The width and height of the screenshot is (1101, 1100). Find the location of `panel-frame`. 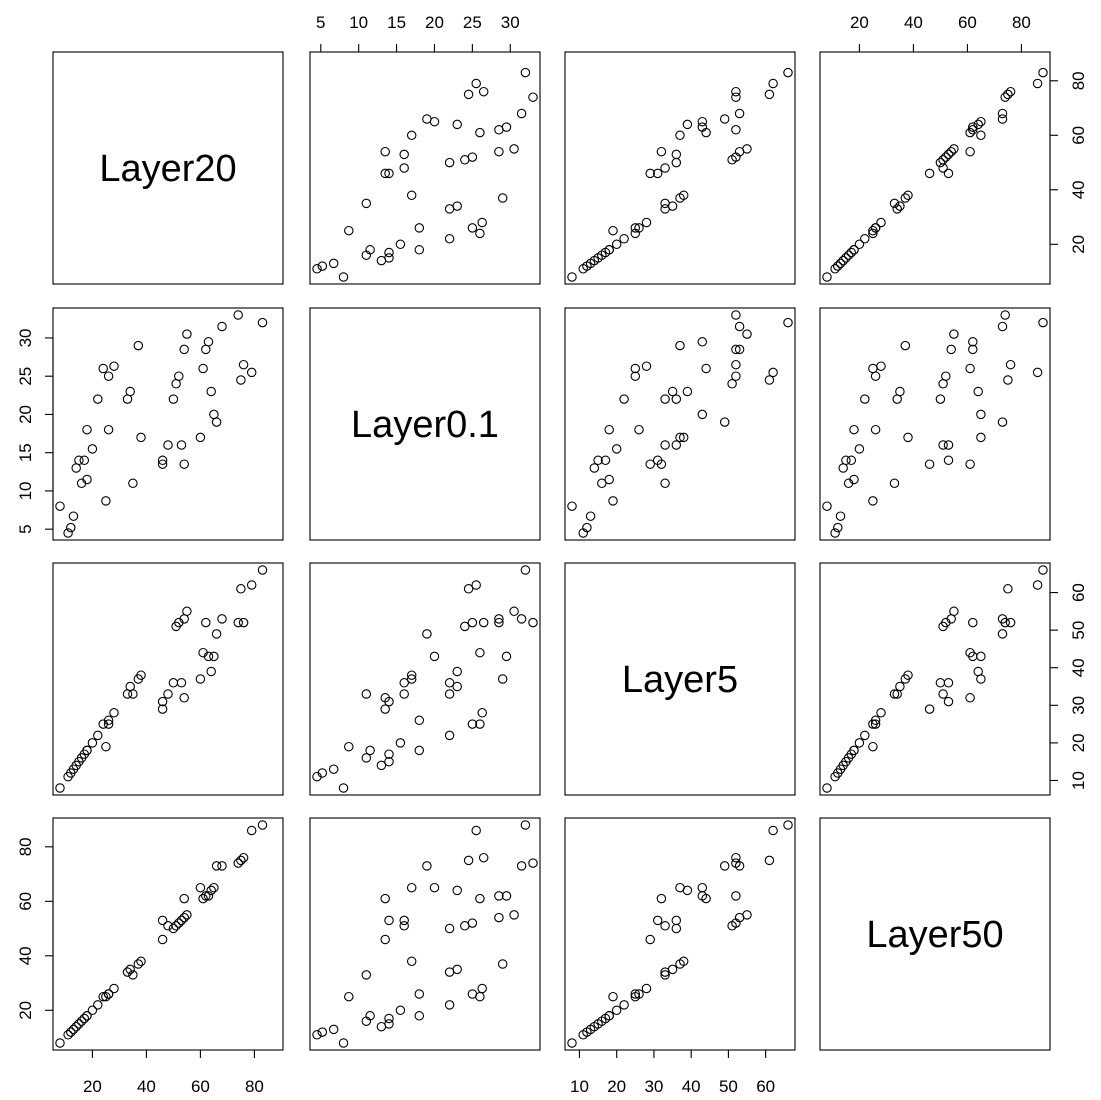

panel-frame is located at coordinates (935, 679).